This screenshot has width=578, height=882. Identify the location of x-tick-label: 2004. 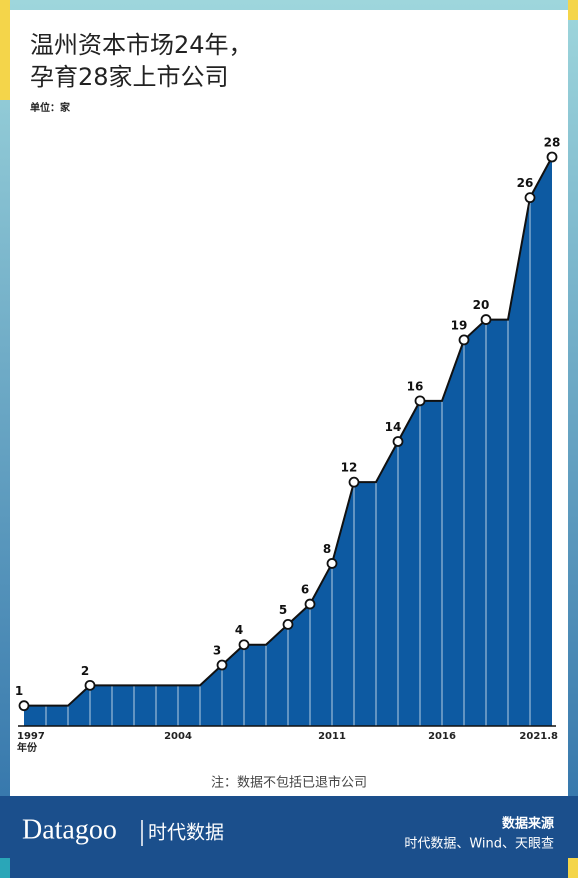
(178, 736).